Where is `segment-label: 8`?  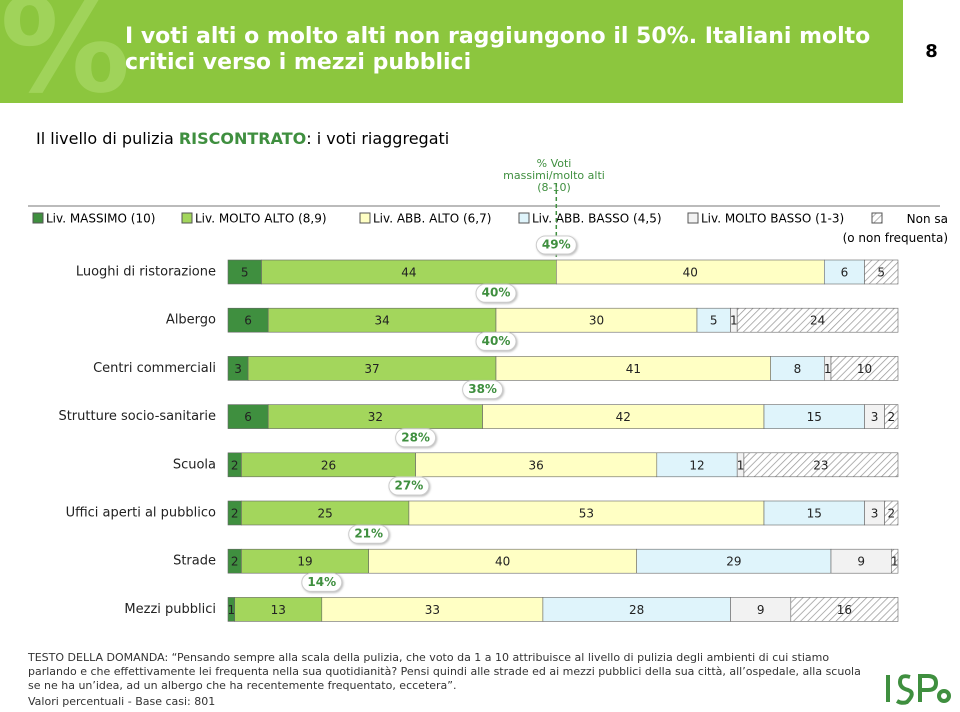
segment-label: 8 is located at coordinates (798, 369).